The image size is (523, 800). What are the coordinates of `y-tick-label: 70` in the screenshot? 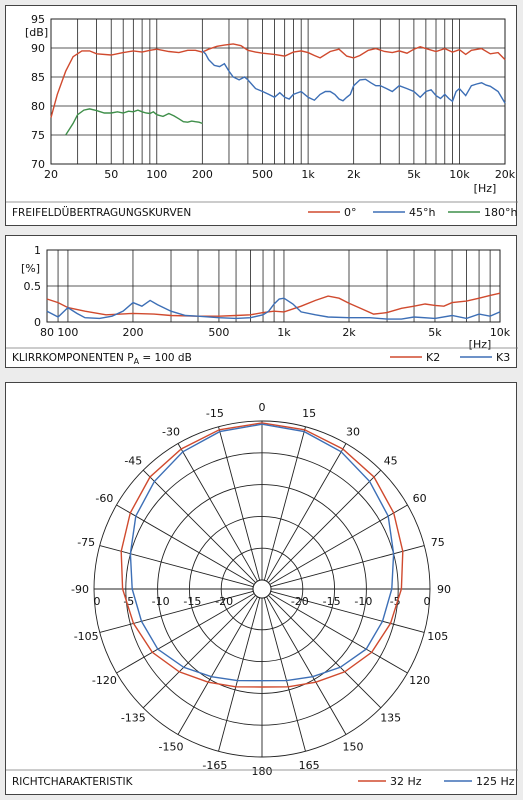 It's located at (38, 164).